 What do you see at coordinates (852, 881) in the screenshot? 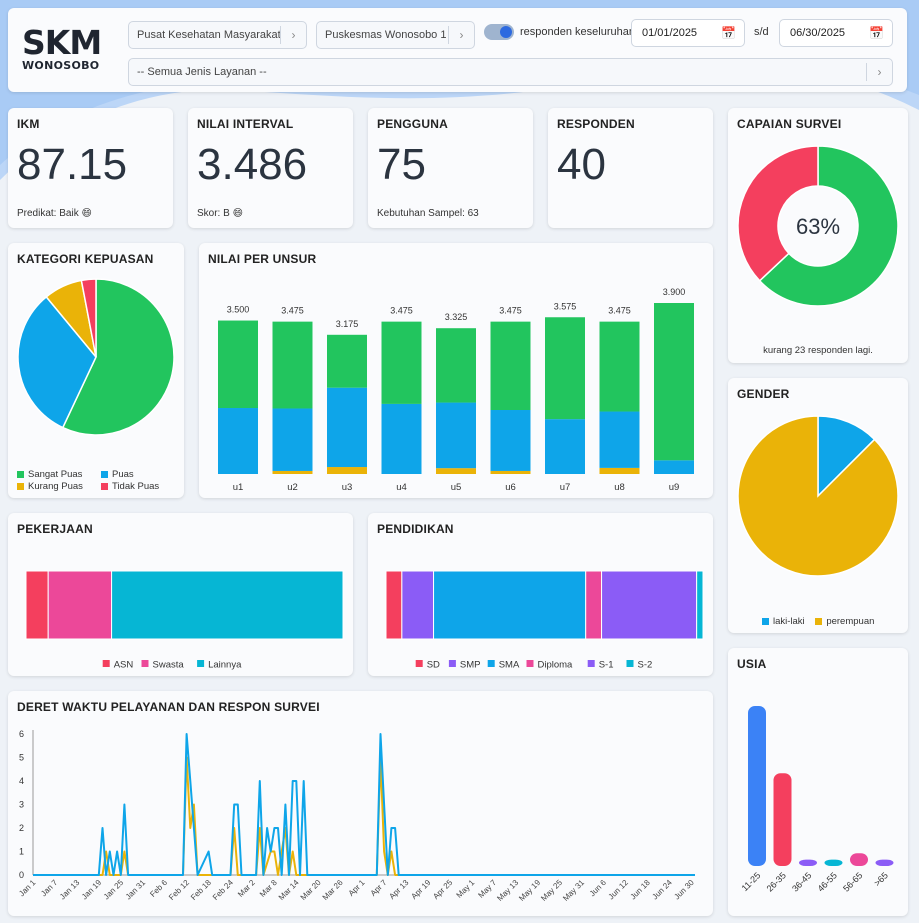
I see `x-tick-label: 56-65` at bounding box center [852, 881].